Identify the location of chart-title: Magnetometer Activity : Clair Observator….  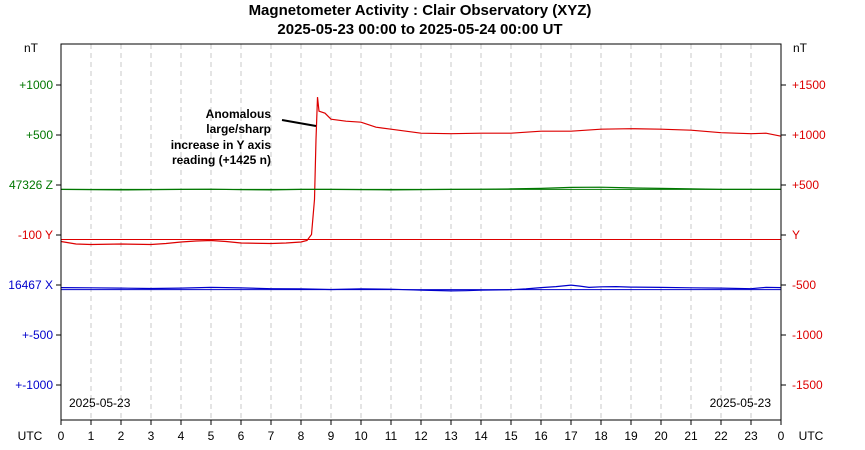
(420, 10).